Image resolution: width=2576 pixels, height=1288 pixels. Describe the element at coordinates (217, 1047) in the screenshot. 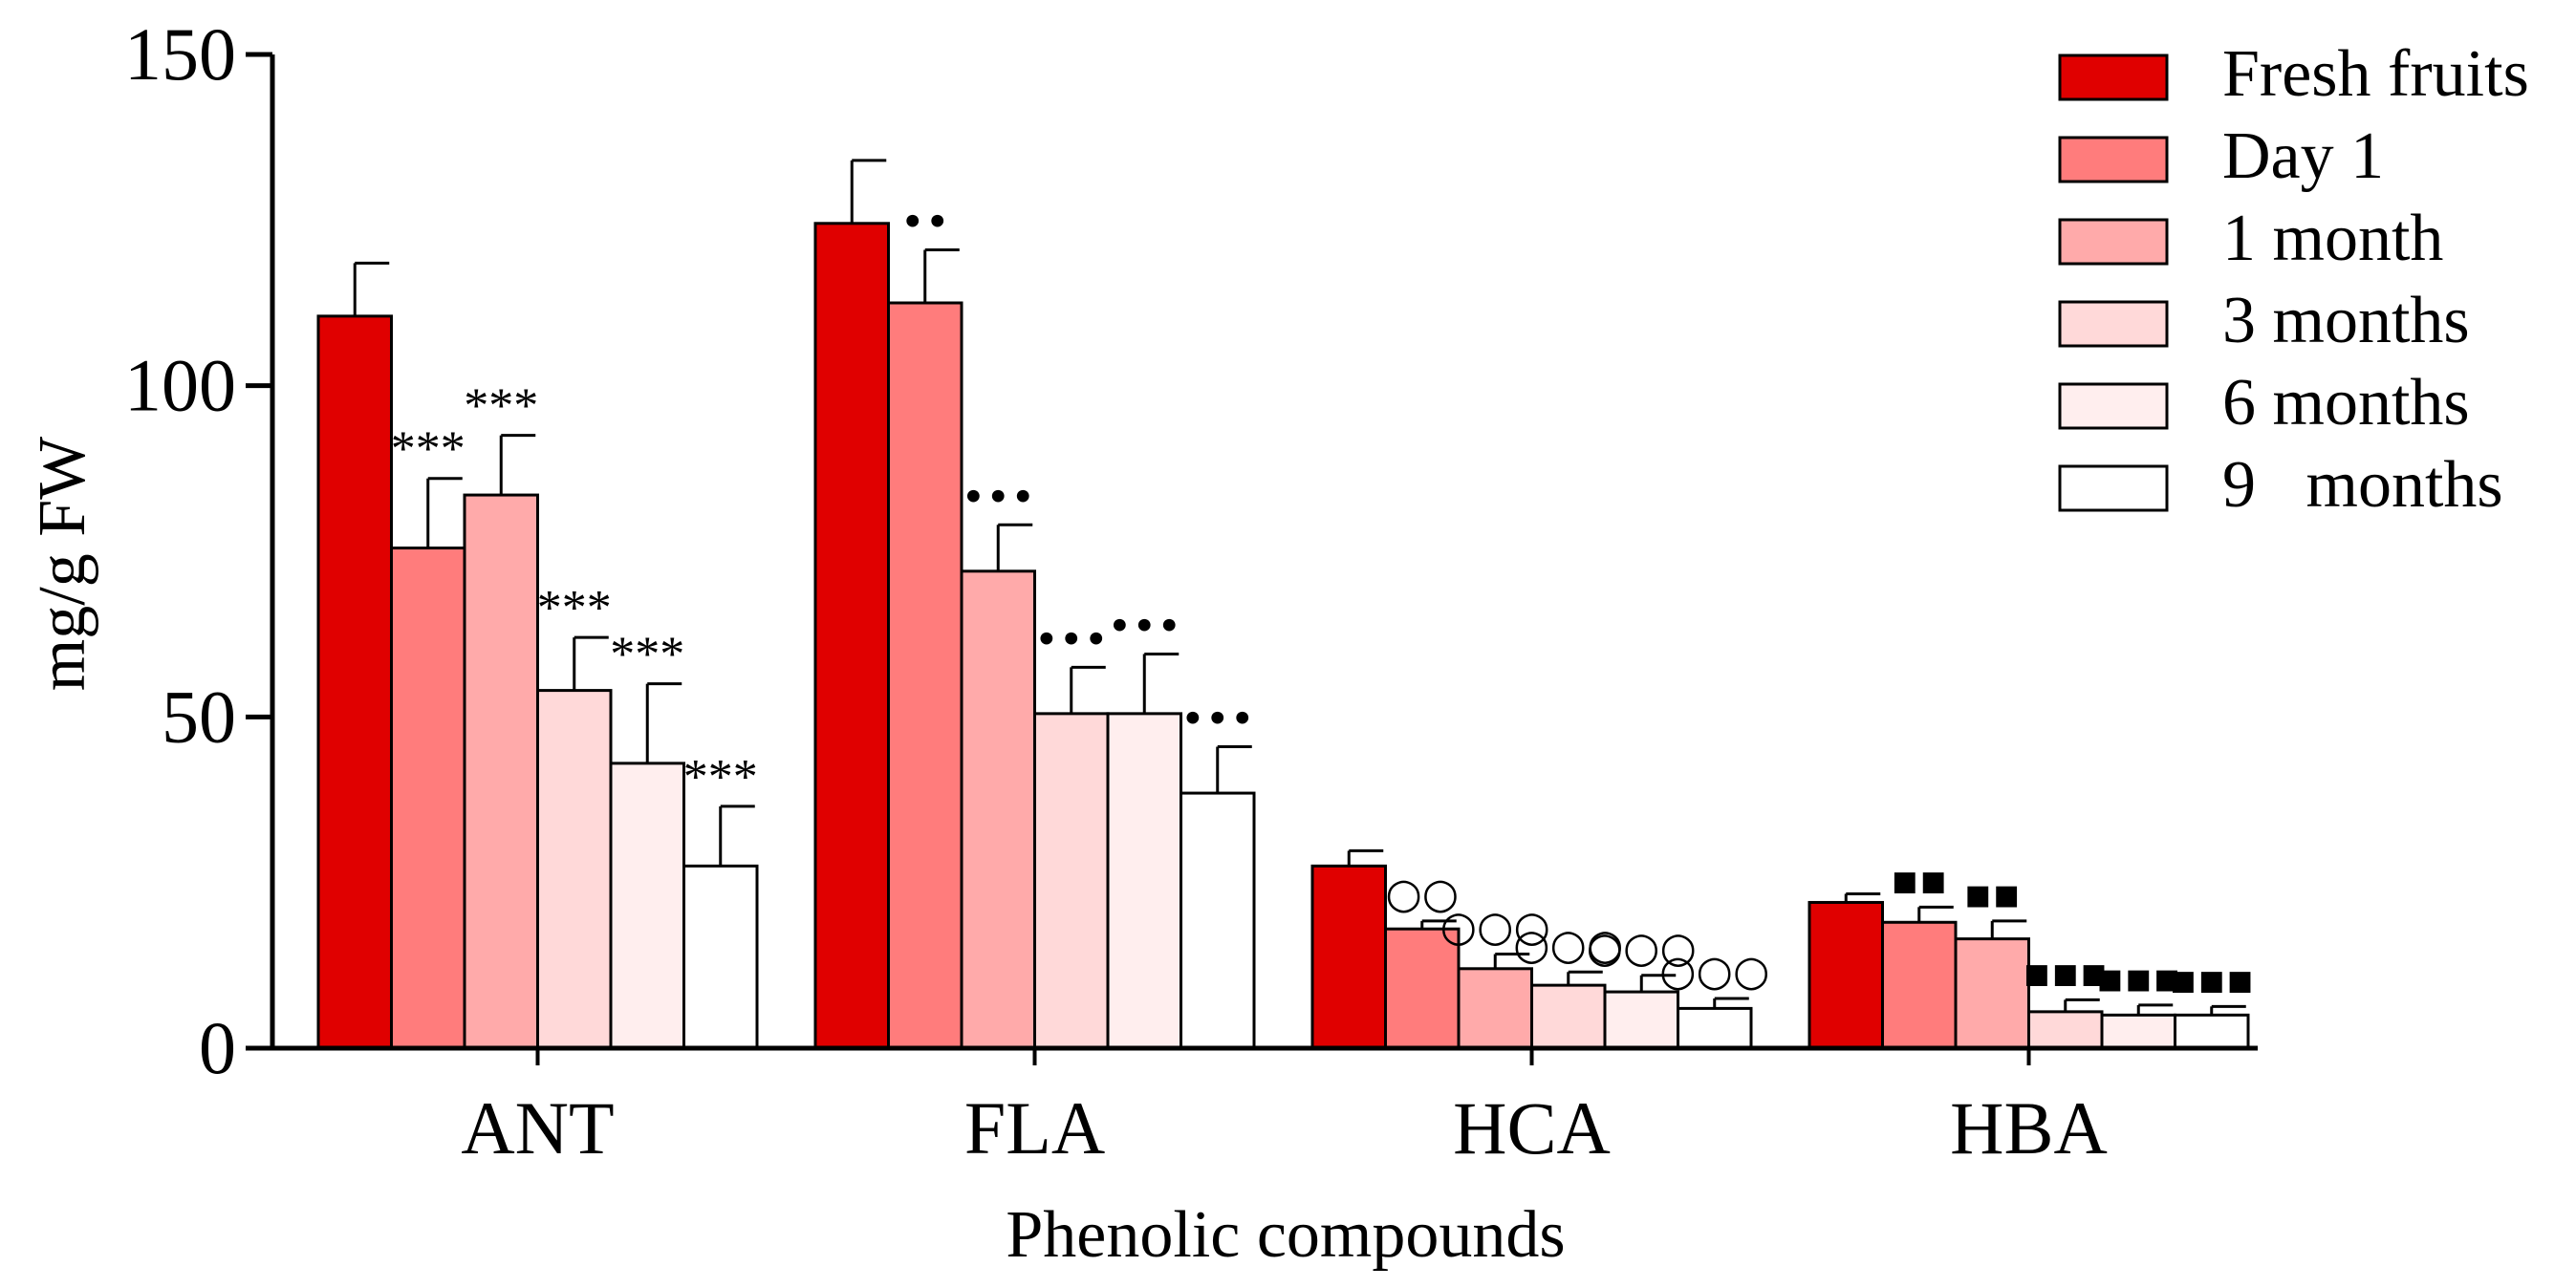

I see `y-tick-label-0: 0` at that location.